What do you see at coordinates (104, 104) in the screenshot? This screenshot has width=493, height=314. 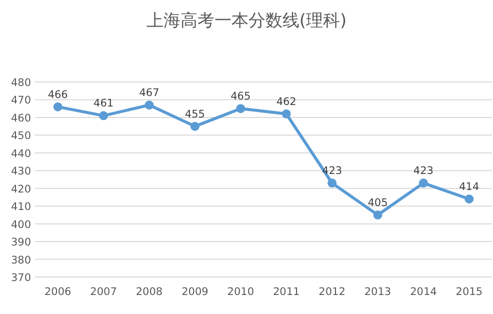 I see `data-label: 461` at bounding box center [104, 104].